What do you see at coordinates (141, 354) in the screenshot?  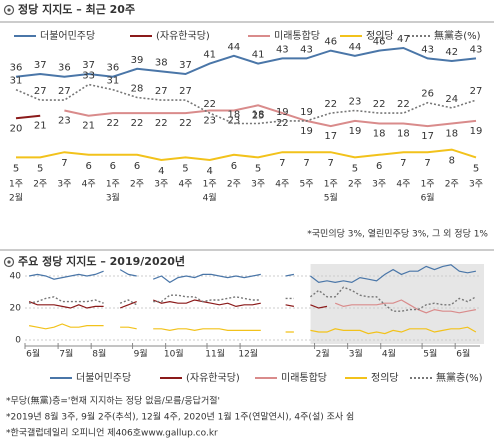 I see `x-tick-label: 9월` at bounding box center [141, 354].